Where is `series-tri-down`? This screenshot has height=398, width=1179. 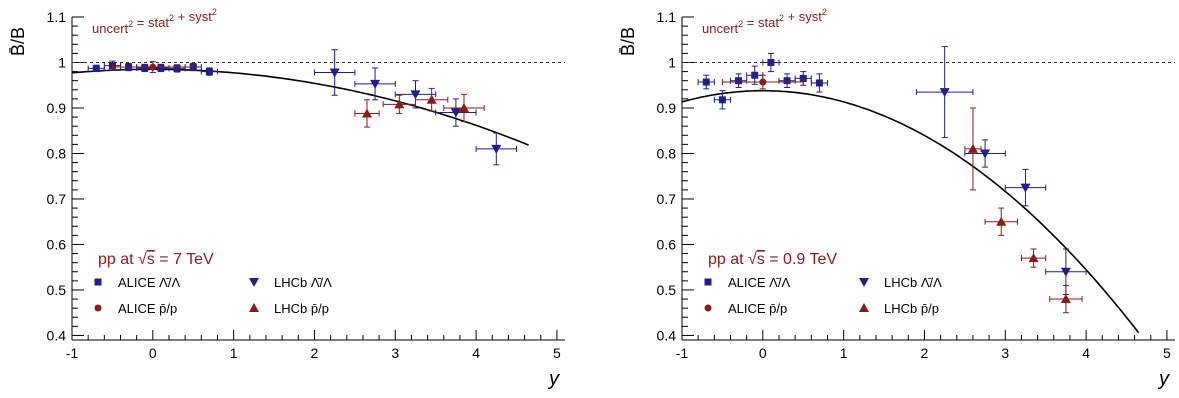
series-tri-down is located at coordinates (1001, 171).